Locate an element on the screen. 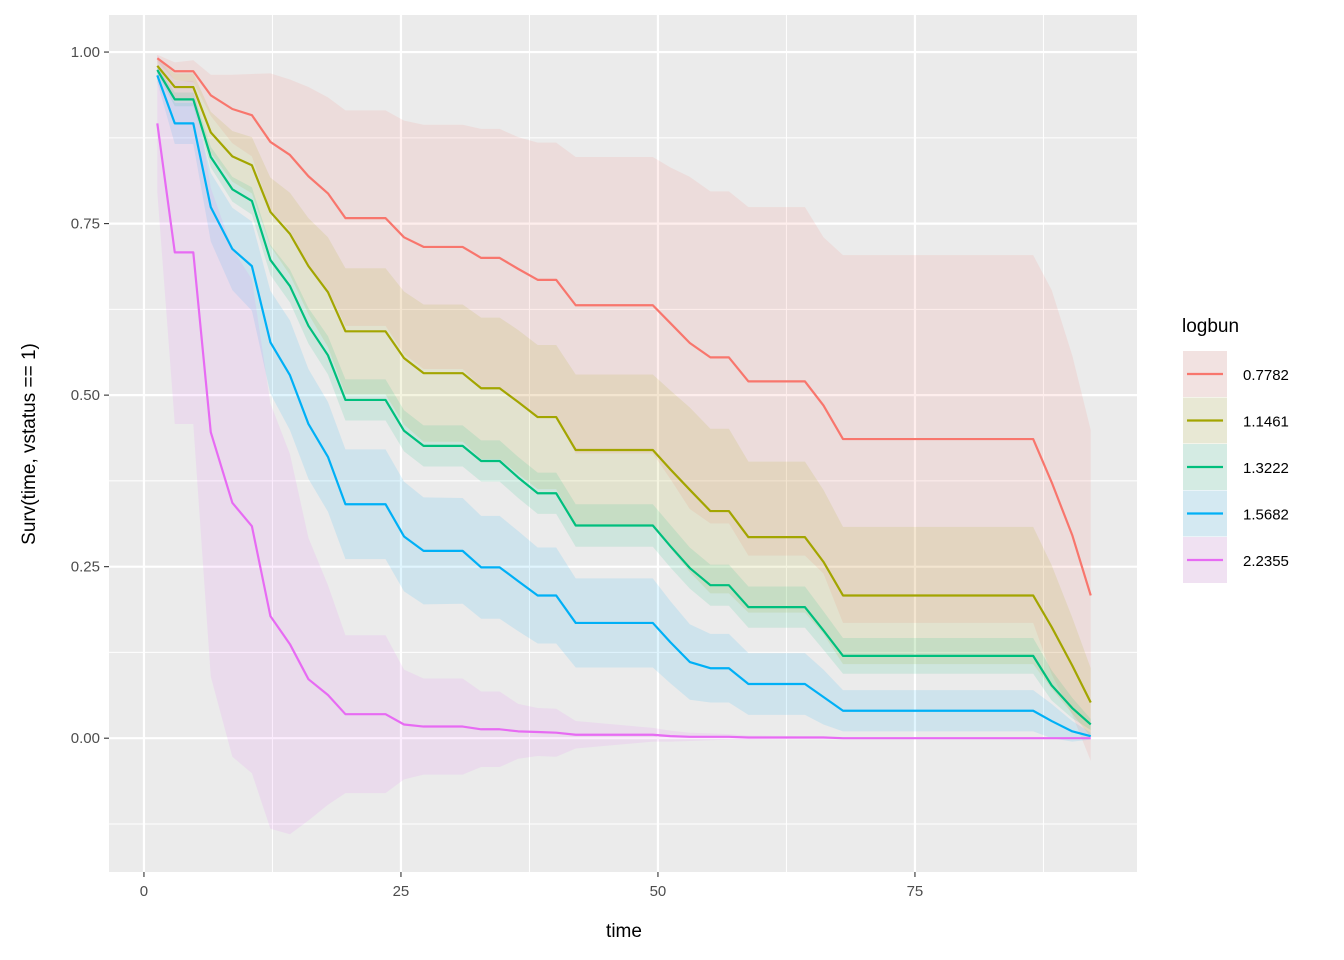 The height and width of the screenshot is (960, 1344). x-tick-label: 25 is located at coordinates (401, 891).